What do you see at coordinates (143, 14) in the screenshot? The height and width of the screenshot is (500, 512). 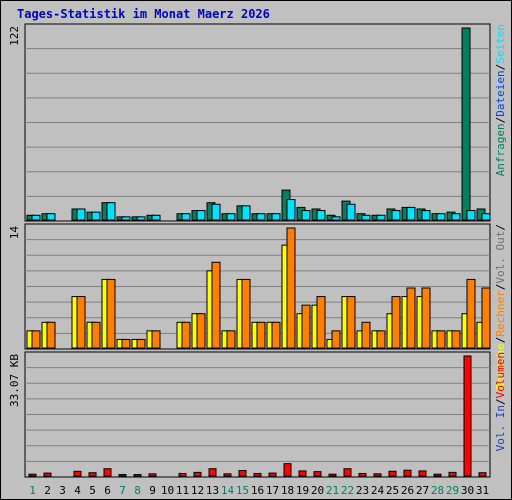 I see `chart-title: Tages-Statistik im Monat Maerz 2026` at bounding box center [143, 14].